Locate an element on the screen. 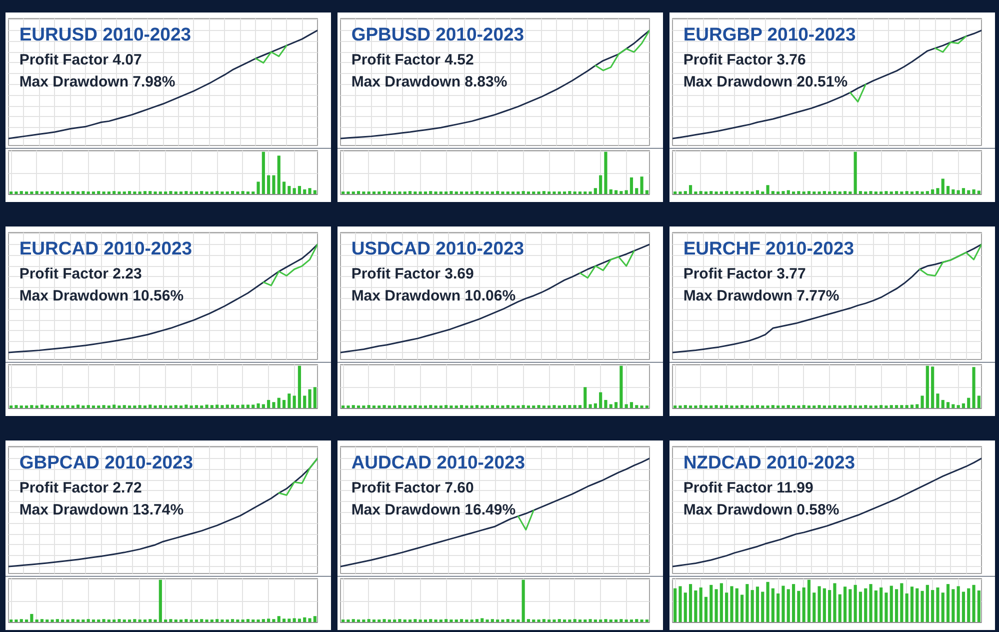 The image size is (999, 632). chart-title: EURCAD 2010-2023 is located at coordinates (105, 248).